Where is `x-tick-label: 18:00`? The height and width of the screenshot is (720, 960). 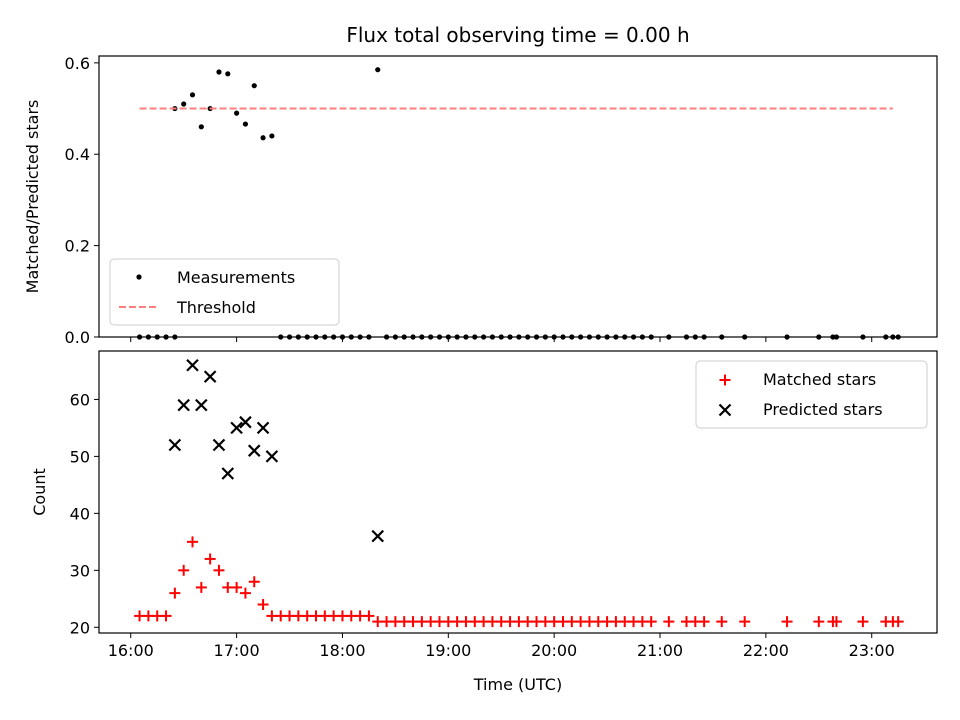 x-tick-label: 18:00 is located at coordinates (342, 650).